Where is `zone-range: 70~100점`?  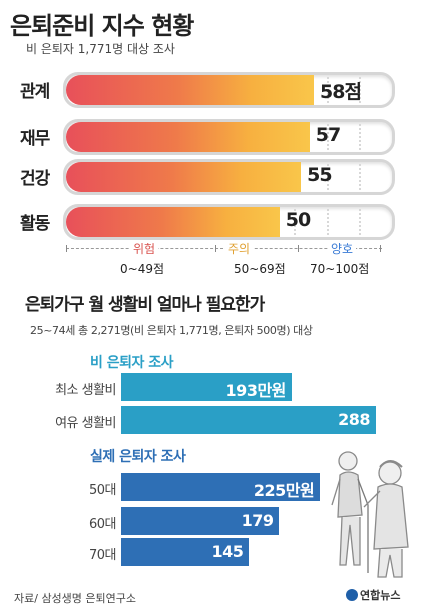
zone-range: 70~100점 is located at coordinates (340, 269).